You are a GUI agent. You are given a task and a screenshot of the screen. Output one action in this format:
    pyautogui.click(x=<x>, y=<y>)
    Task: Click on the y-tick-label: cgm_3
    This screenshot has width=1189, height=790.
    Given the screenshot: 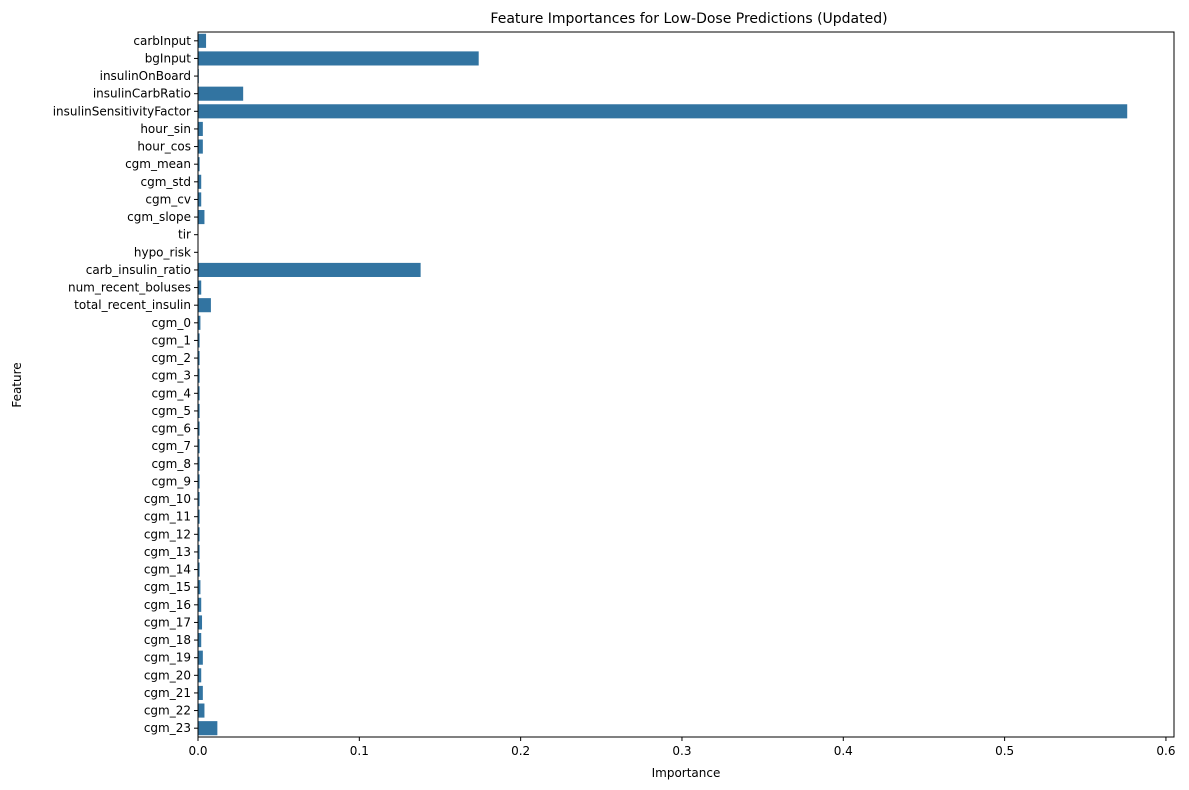 What is the action you would take?
    pyautogui.click(x=171, y=376)
    